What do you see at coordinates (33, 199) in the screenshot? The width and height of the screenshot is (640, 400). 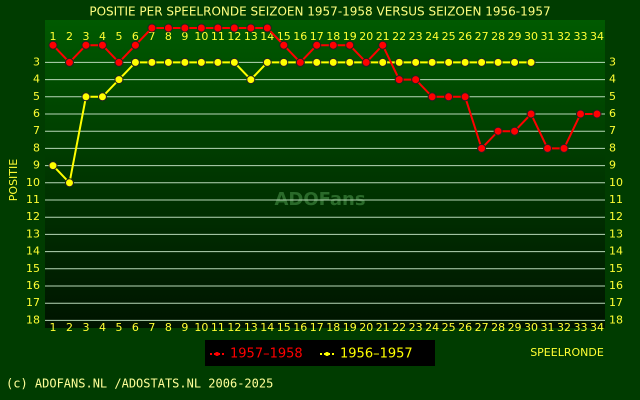 I see `y-tick-label: 11` at bounding box center [33, 199].